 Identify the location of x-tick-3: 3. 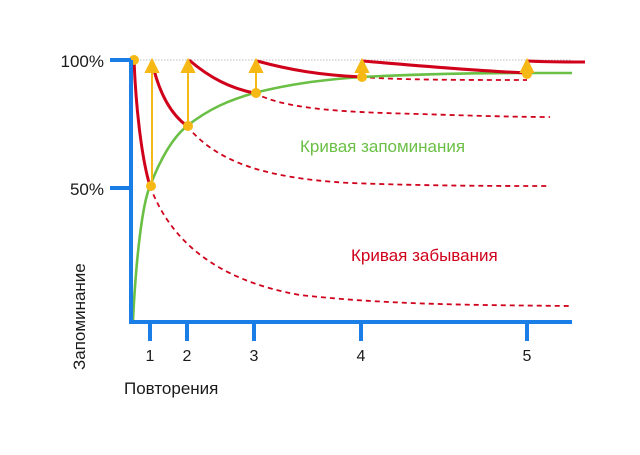
(254, 356).